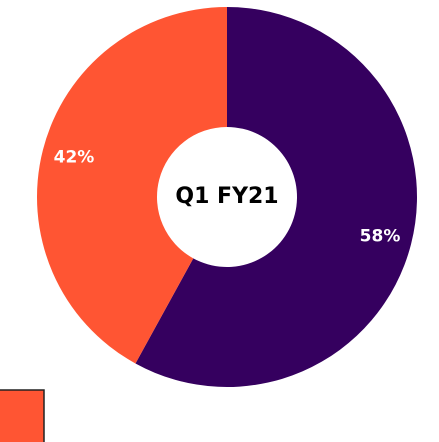 The image size is (439, 442). I want to click on center-label: Q1 FY21, so click(226, 196).